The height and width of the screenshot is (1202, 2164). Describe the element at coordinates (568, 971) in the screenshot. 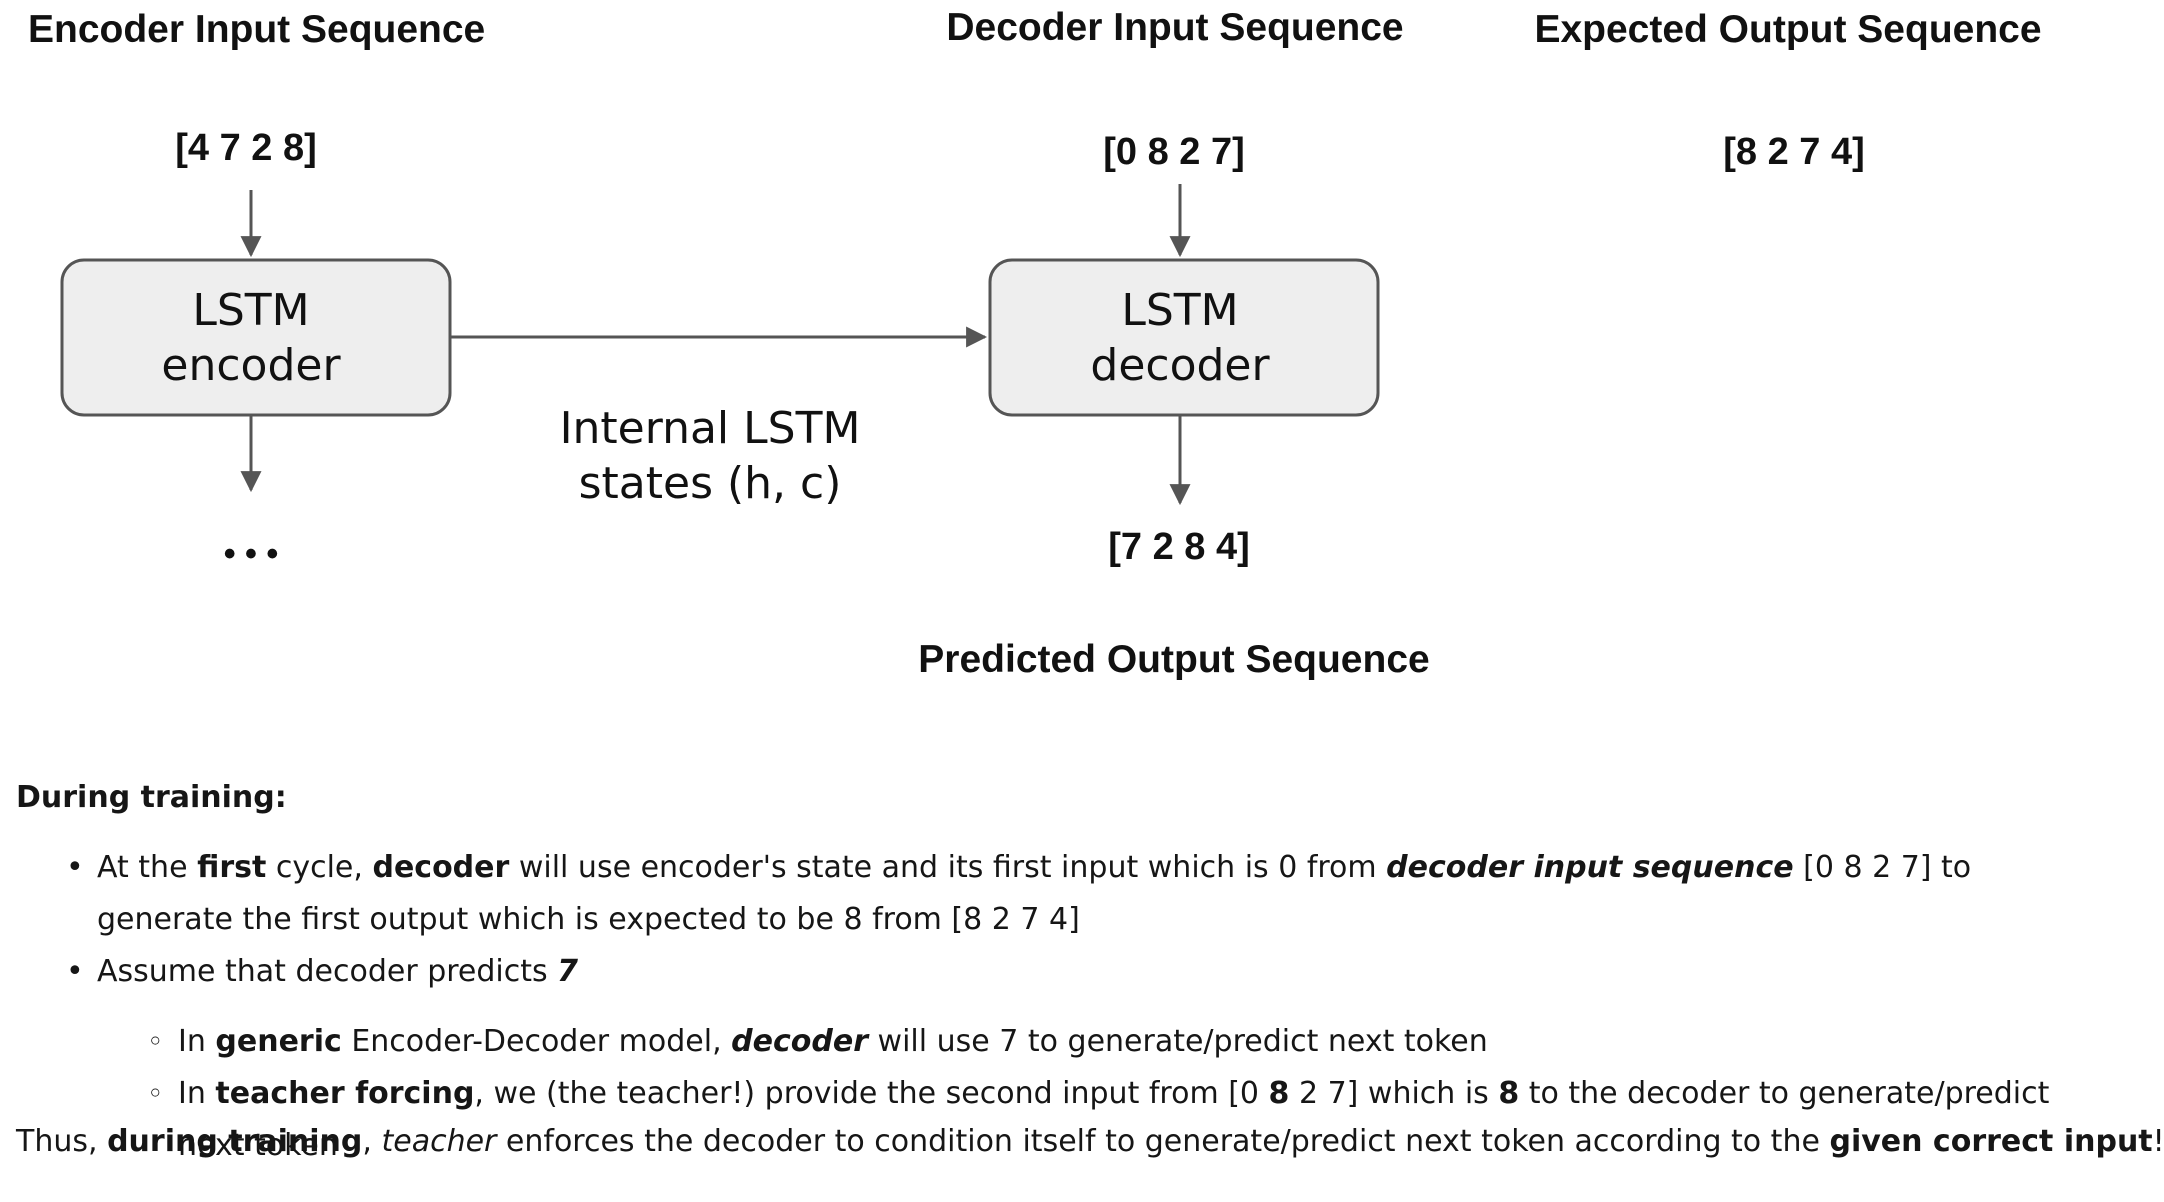

I see `emphasis-seven: 7` at that location.